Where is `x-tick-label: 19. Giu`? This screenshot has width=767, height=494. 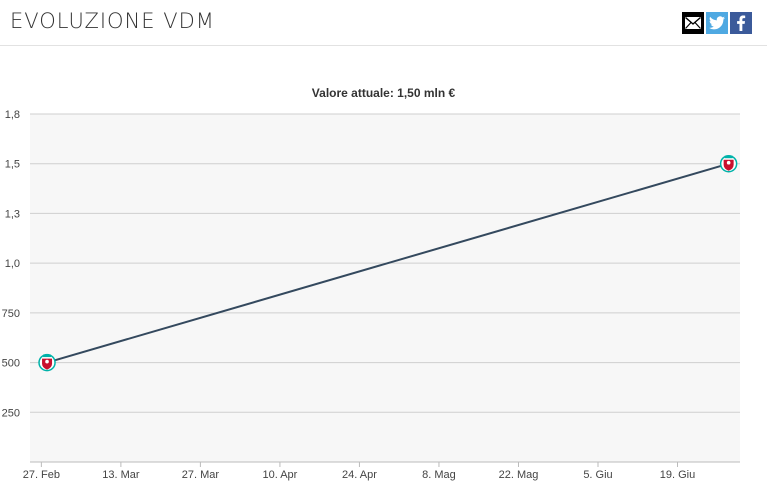 x-tick-label: 19. Giu is located at coordinates (677, 475).